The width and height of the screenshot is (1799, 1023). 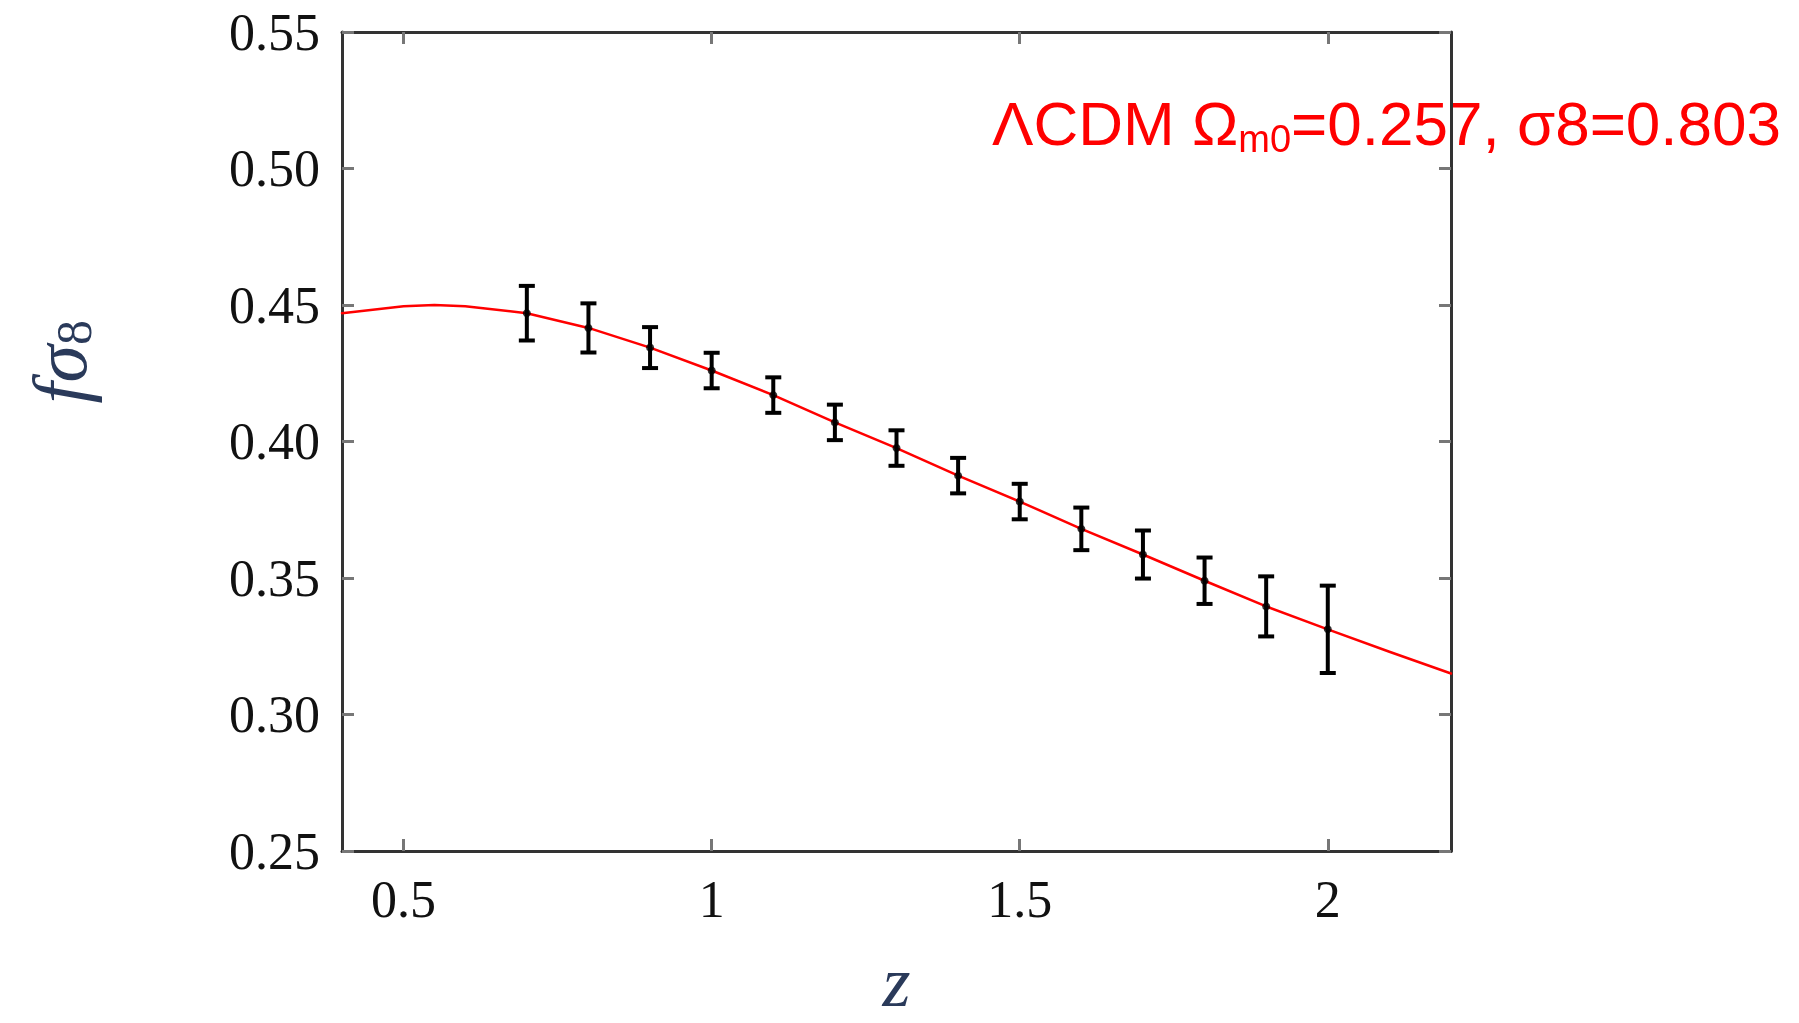 I want to click on y-tick-label: 0.30, so click(x=274, y=714).